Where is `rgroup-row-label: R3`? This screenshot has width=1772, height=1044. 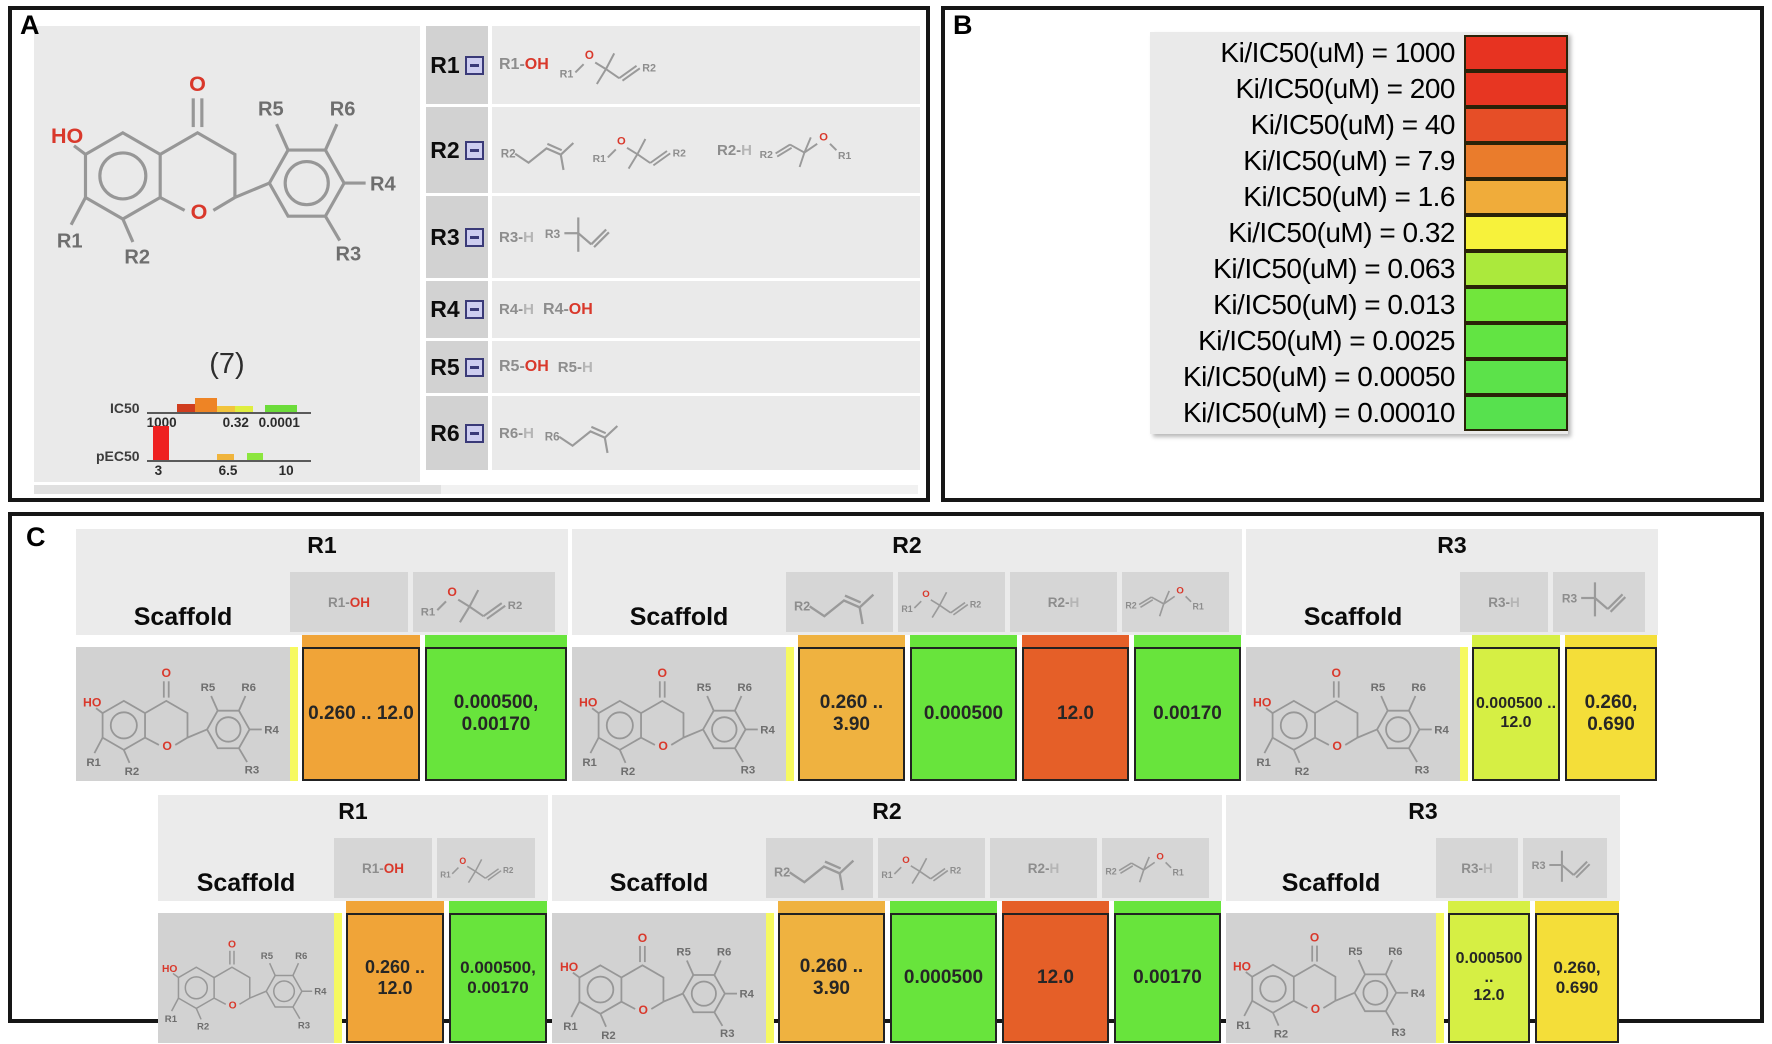
rgroup-row-label: R3 is located at coordinates (457, 237).